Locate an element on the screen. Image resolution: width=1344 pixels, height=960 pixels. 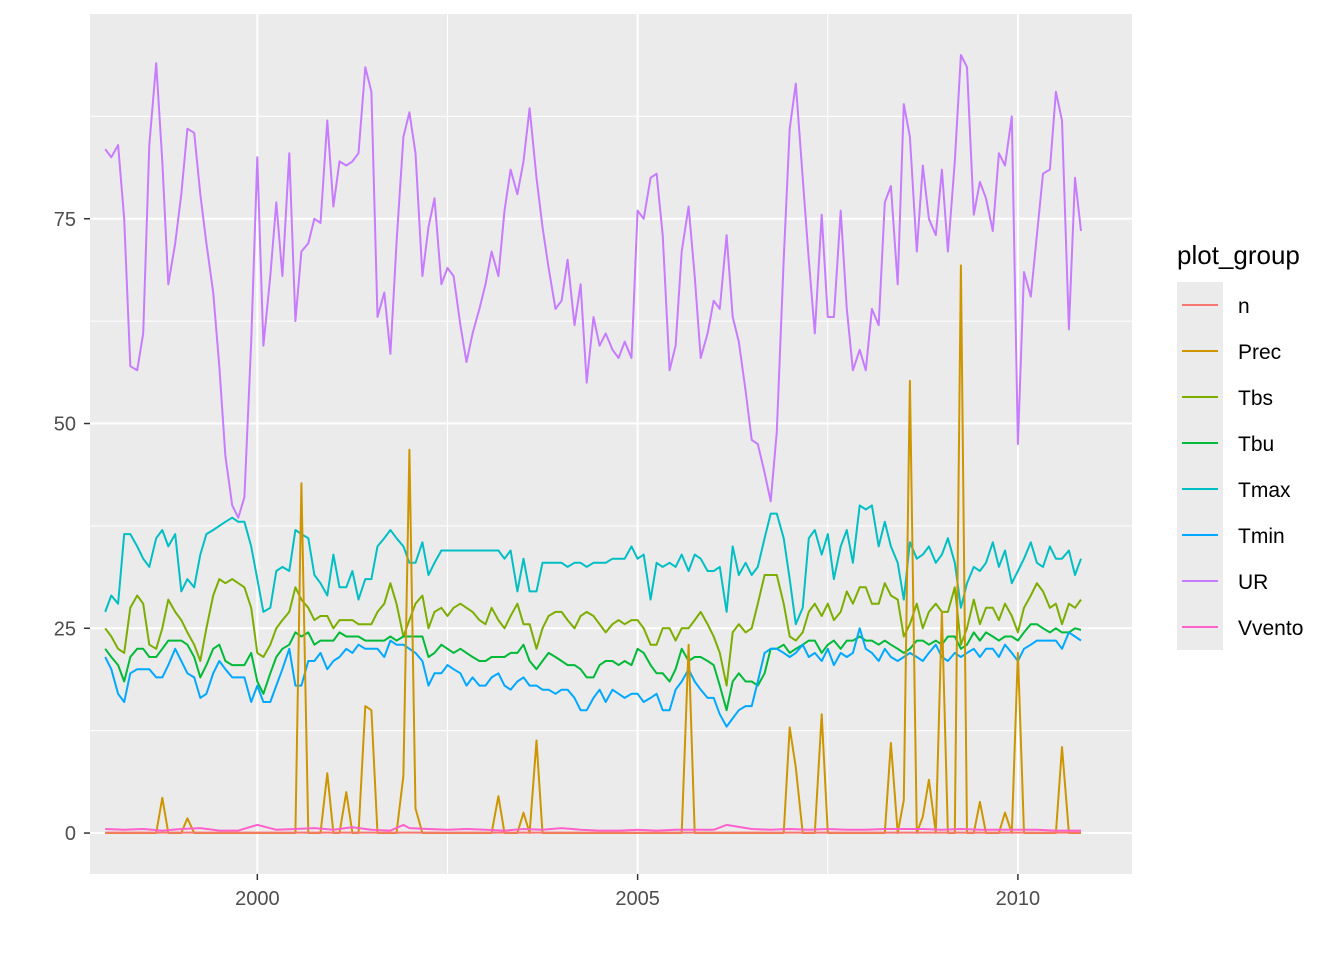
y-tick-label: 25 is located at coordinates (65, 629).